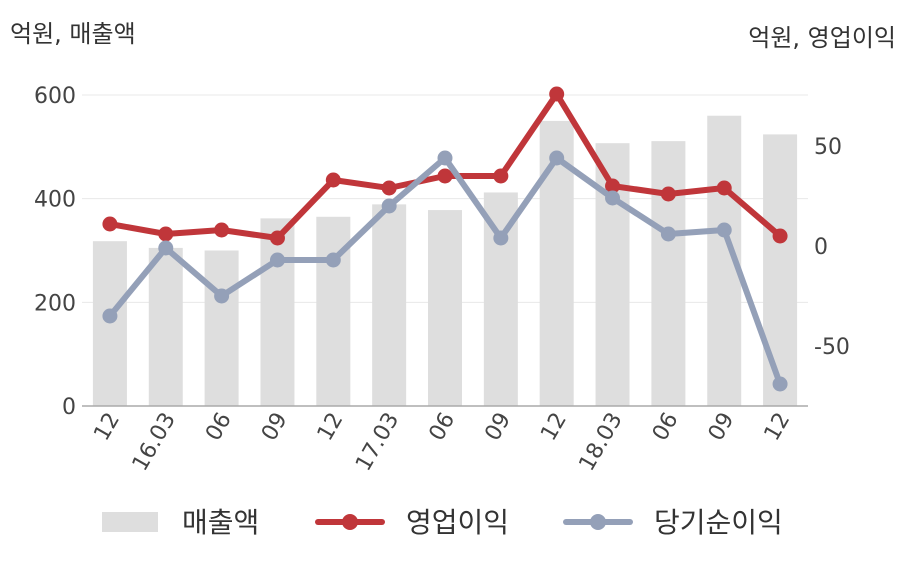 This screenshot has width=908, height=580. I want to click on x-tick-label: 16.03, so click(154, 442).